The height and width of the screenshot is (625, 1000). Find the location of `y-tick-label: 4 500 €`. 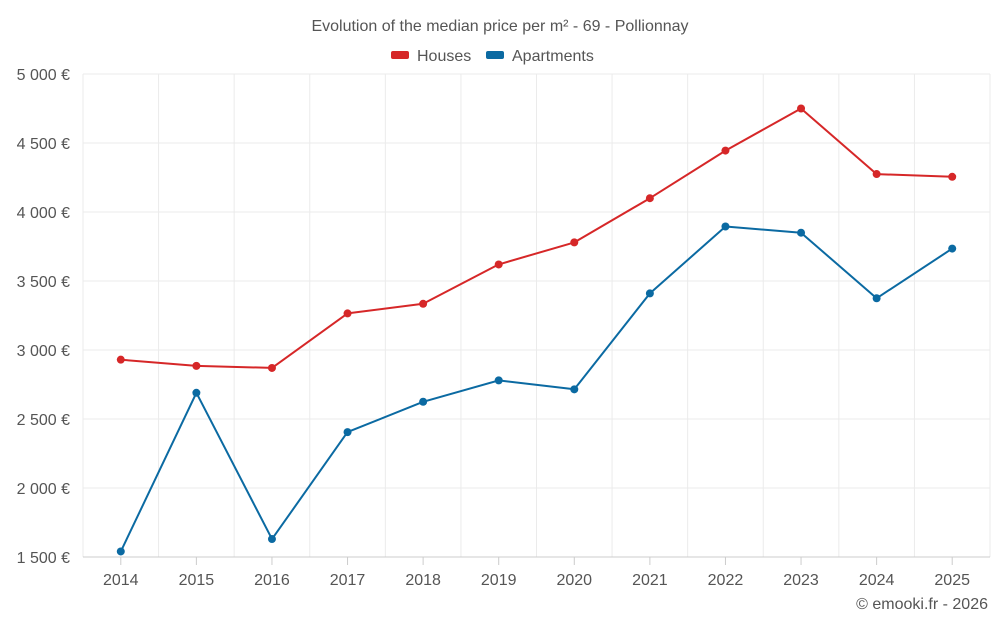

y-tick-label: 4 500 € is located at coordinates (43, 144).